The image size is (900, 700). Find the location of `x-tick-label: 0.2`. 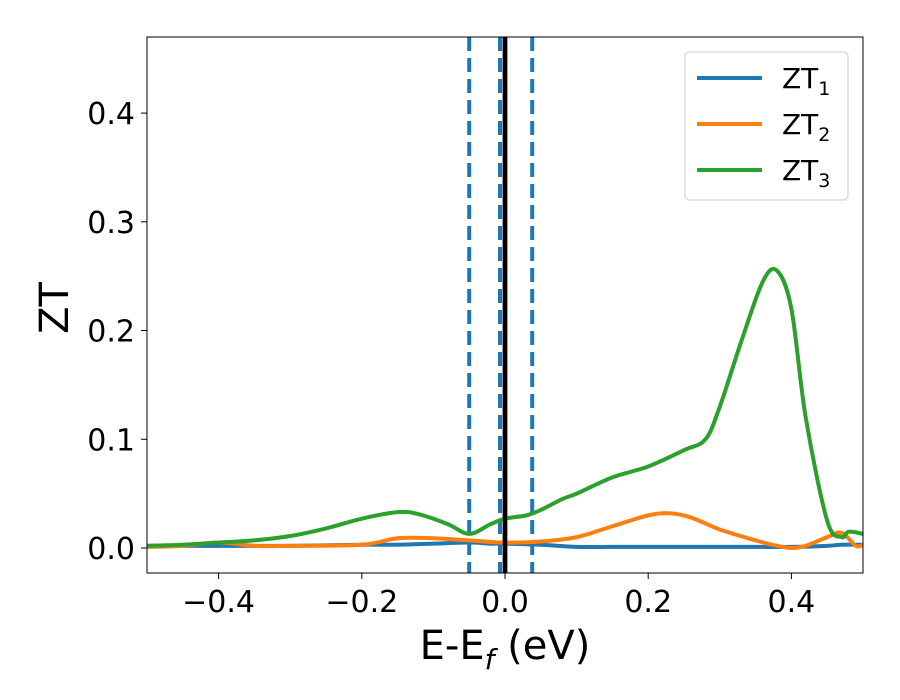

x-tick-label: 0.2 is located at coordinates (648, 602).